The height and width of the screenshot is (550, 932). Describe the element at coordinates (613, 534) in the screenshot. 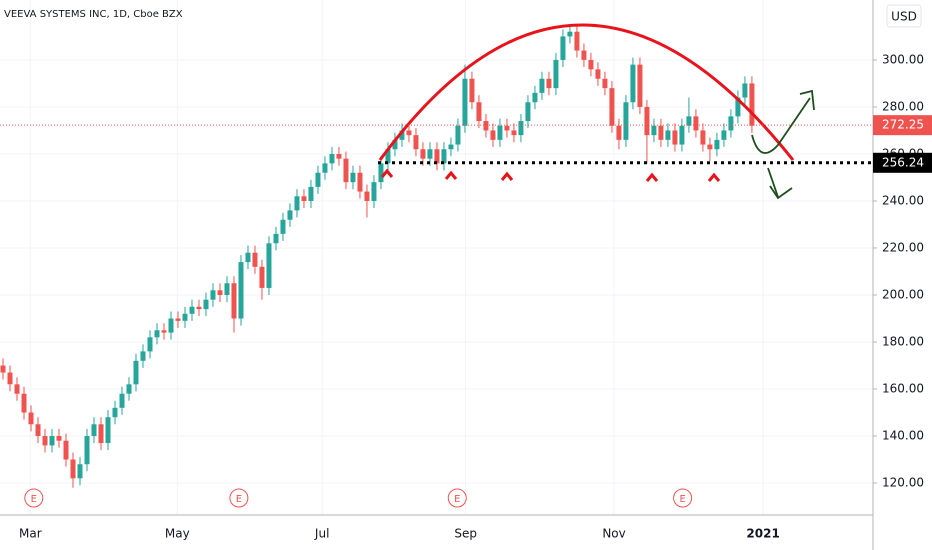

I see `x-tick-label: Nov` at that location.